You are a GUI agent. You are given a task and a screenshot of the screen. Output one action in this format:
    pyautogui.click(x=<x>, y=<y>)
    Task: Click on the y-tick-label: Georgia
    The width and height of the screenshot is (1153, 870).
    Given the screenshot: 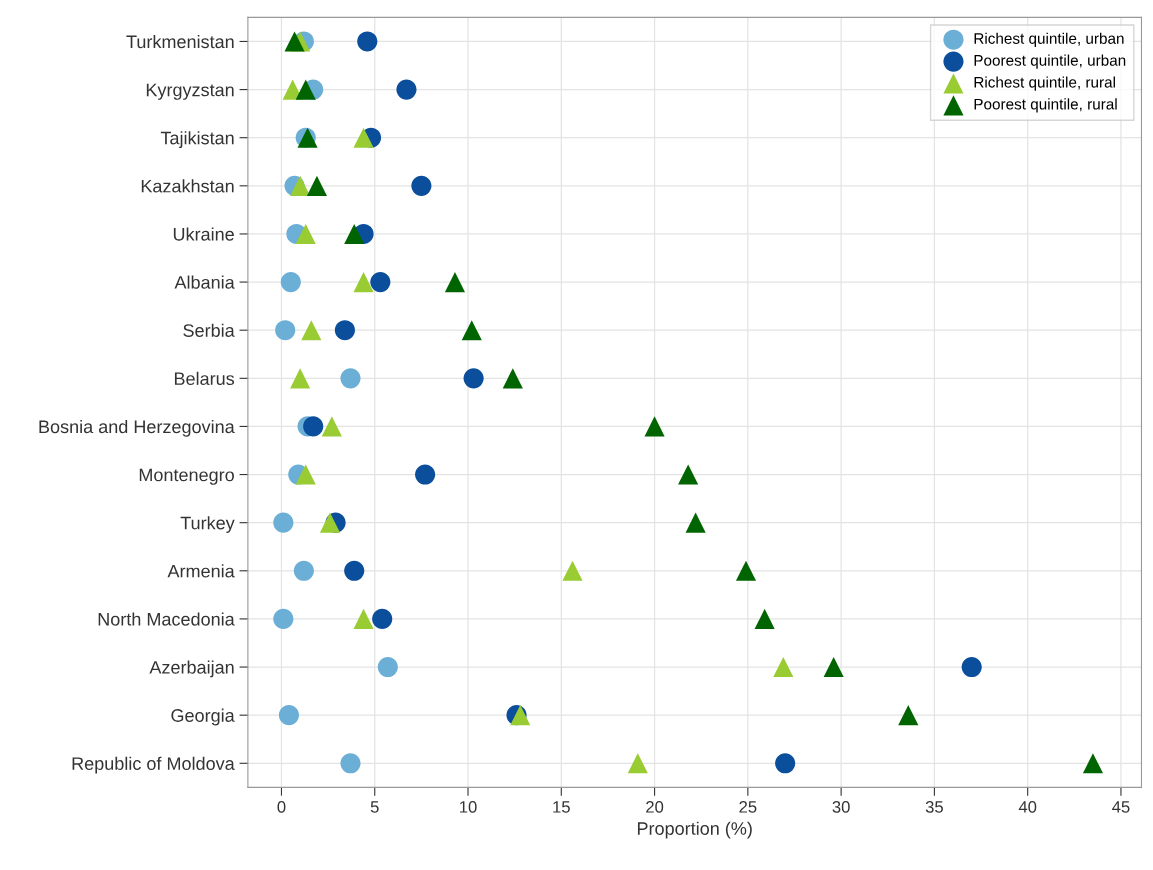 What is the action you would take?
    pyautogui.click(x=203, y=717)
    